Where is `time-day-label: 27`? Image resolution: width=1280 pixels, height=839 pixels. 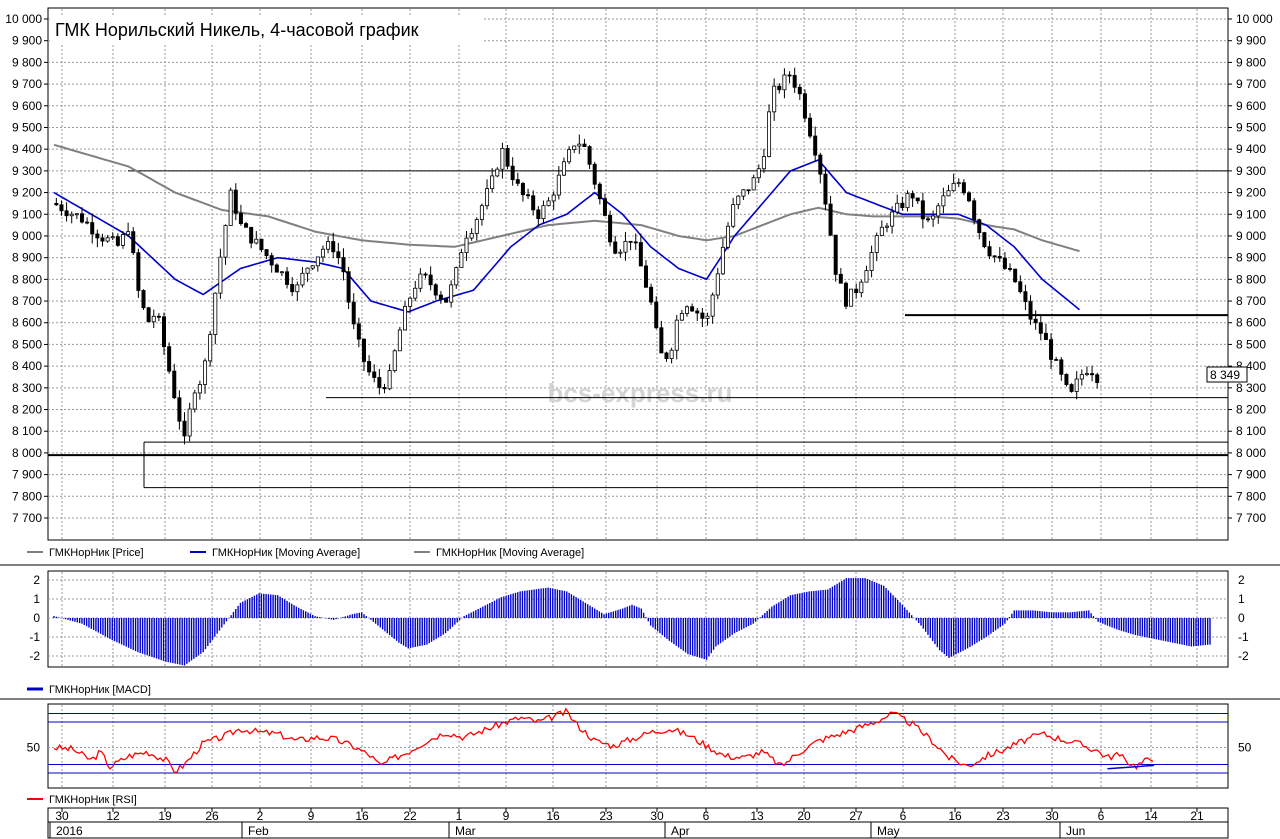
time-day-label: 27 is located at coordinates (856, 816).